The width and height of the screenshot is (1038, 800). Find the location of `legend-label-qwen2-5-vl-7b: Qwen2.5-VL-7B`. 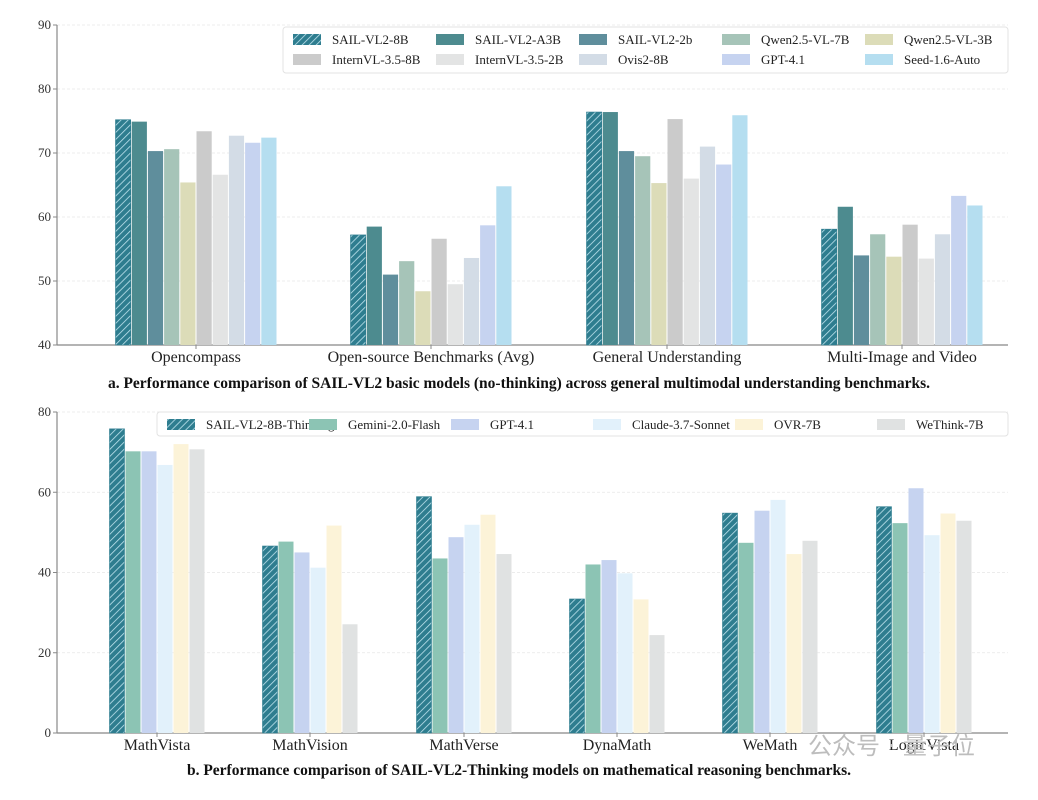

legend-label-qwen2-5-vl-7b: Qwen2.5-VL-7B is located at coordinates (805, 39).